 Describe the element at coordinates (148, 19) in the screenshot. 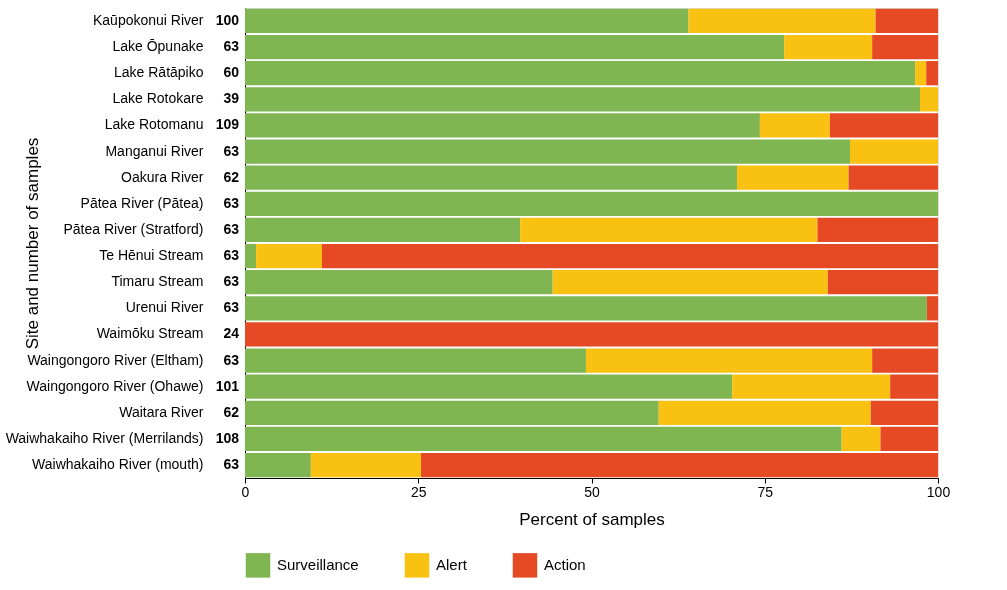

I see `y-tick-label: Kaūpokonui River` at that location.